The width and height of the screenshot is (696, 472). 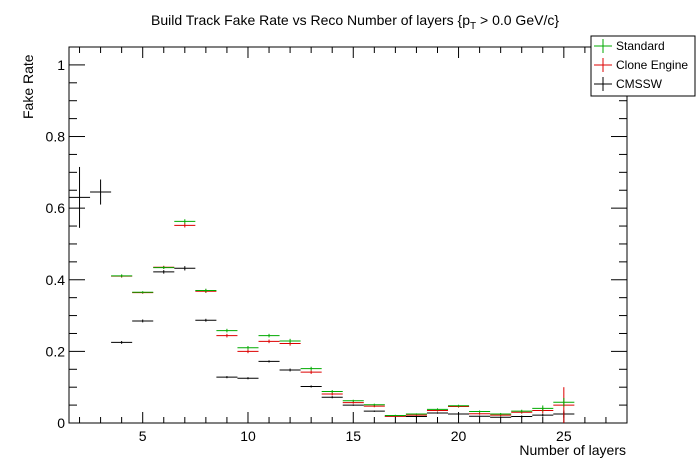 I want to click on chart-title-subscript: T, so click(x=473, y=26).